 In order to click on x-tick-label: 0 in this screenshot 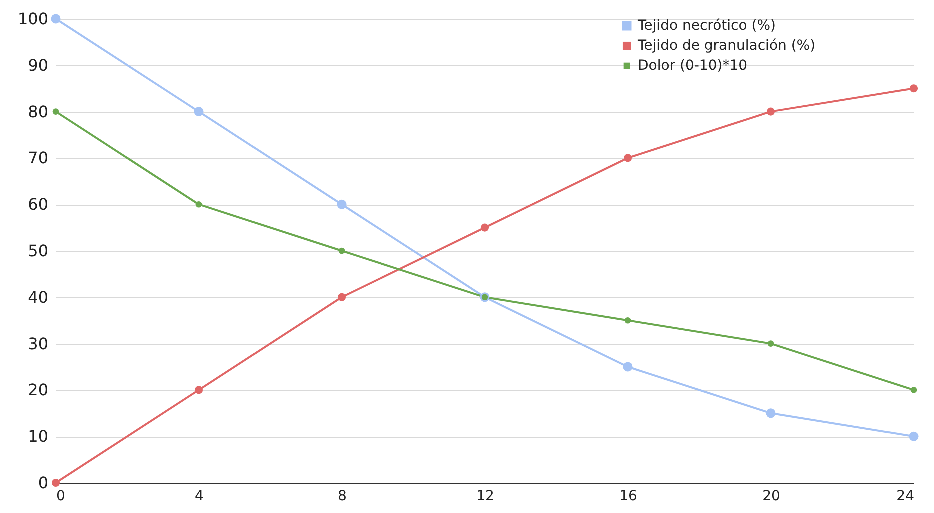, I will do `click(61, 496)`.